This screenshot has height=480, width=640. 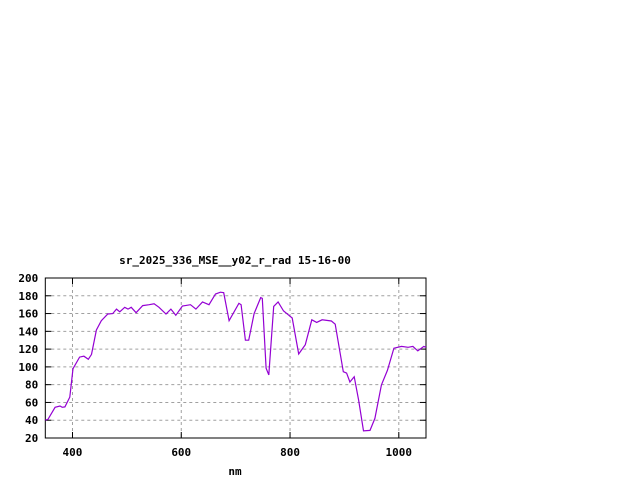 What do you see at coordinates (31, 385) in the screenshot?
I see `y-tick-label: 80` at bounding box center [31, 385].